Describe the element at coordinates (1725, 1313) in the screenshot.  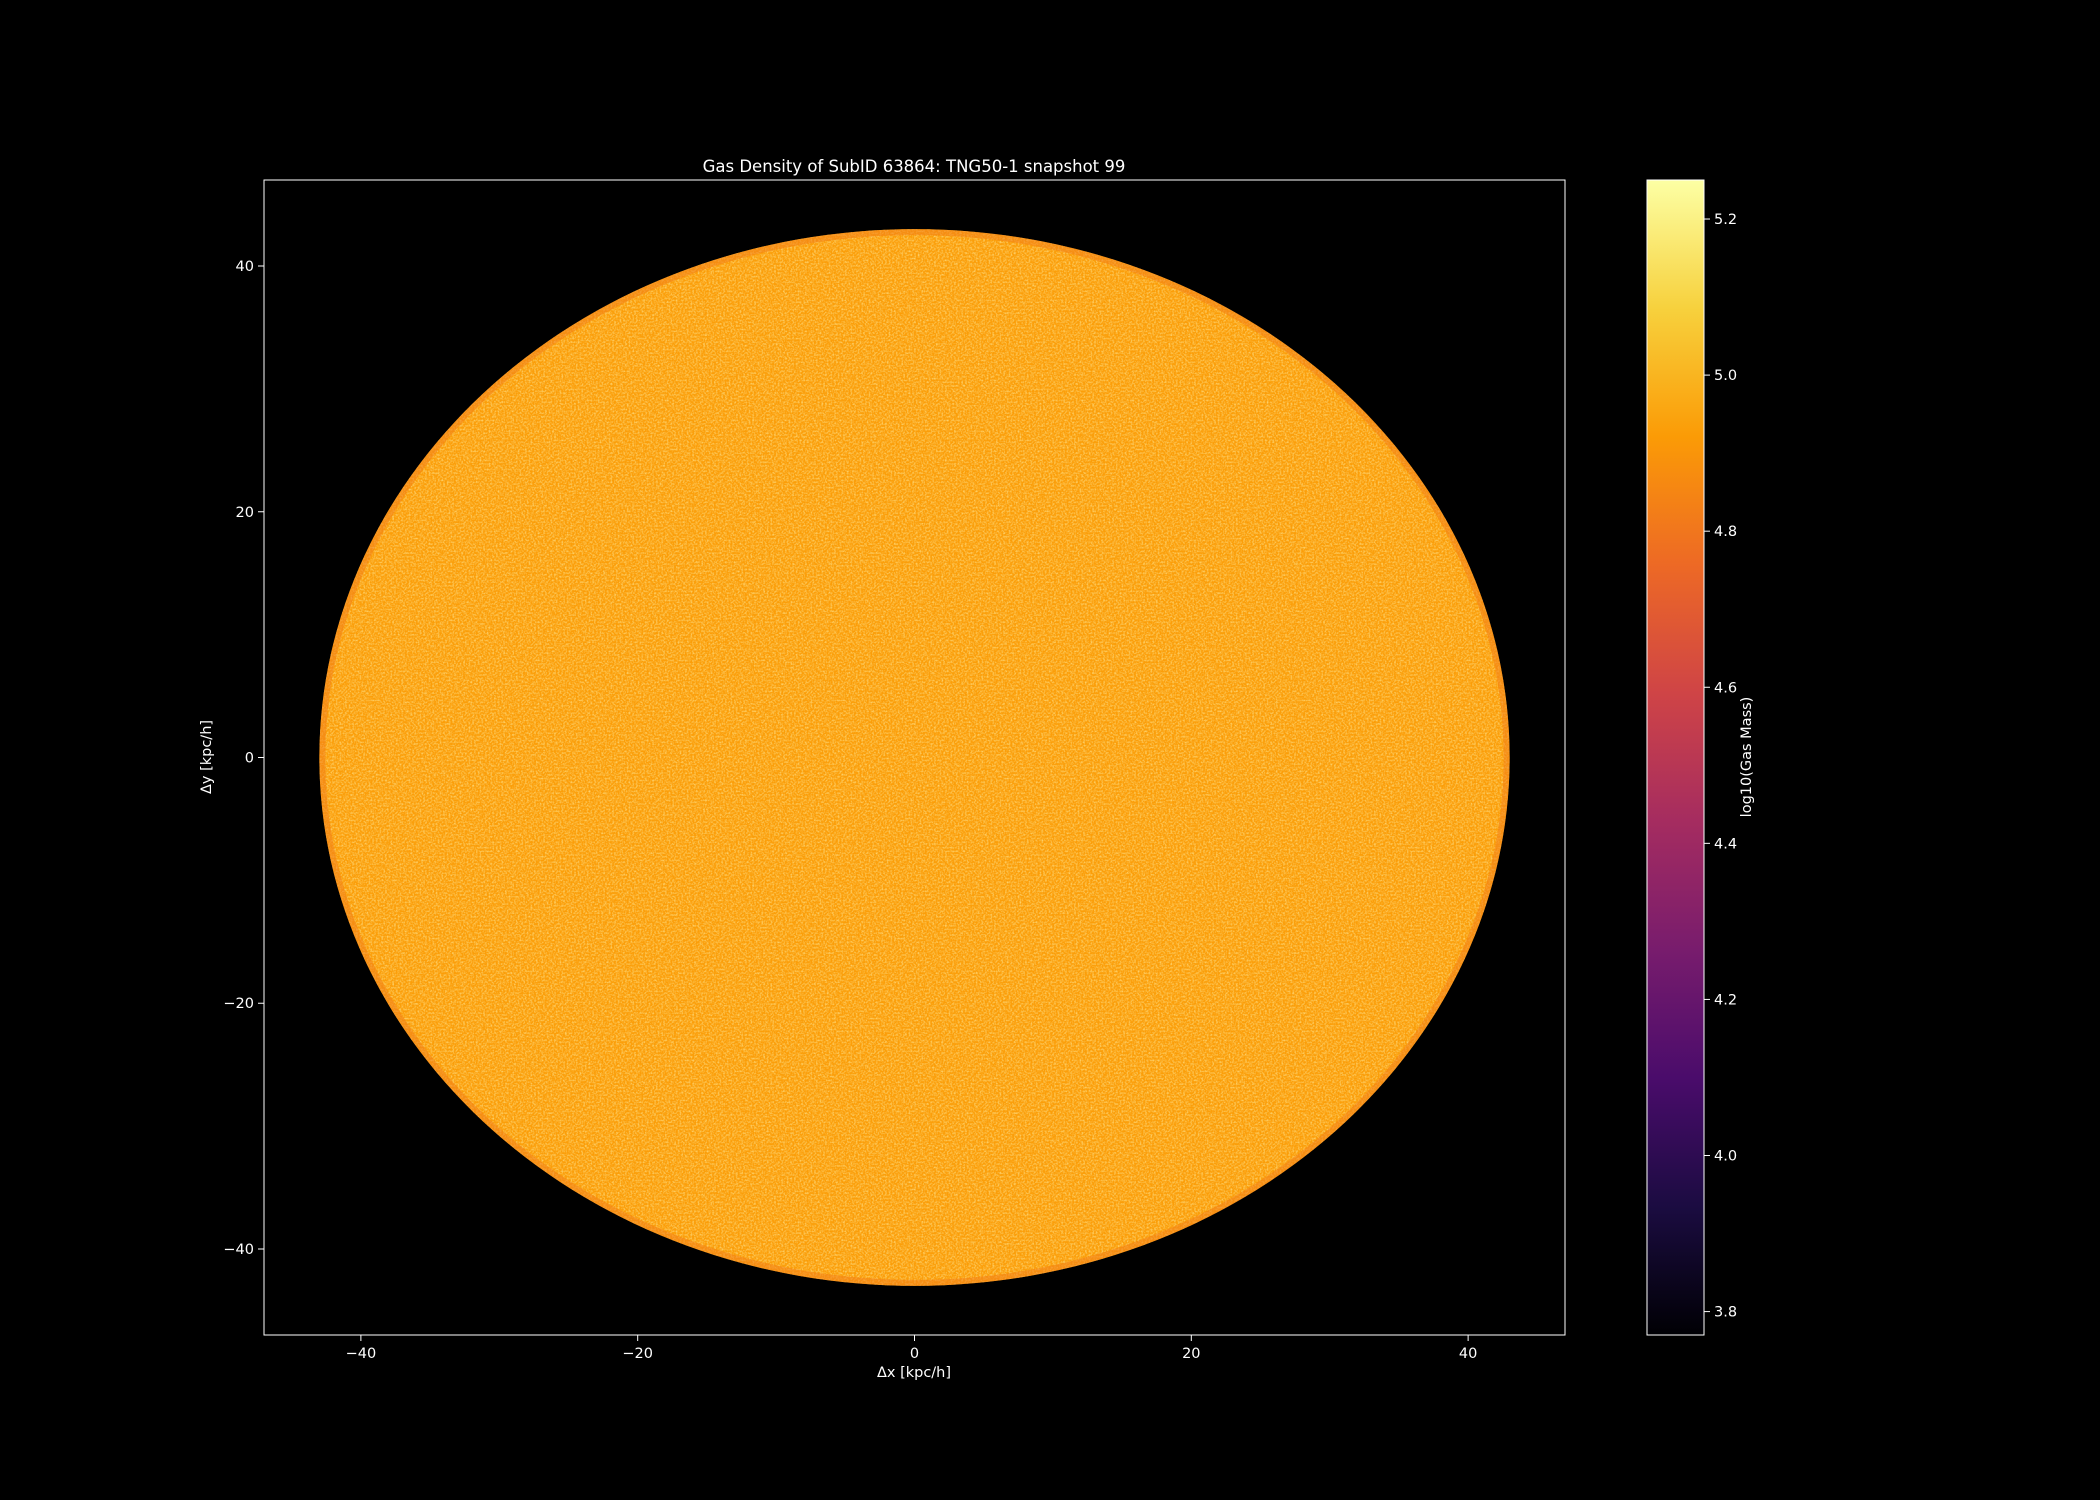
I see `colorbar-tick-label: 3.8` at that location.